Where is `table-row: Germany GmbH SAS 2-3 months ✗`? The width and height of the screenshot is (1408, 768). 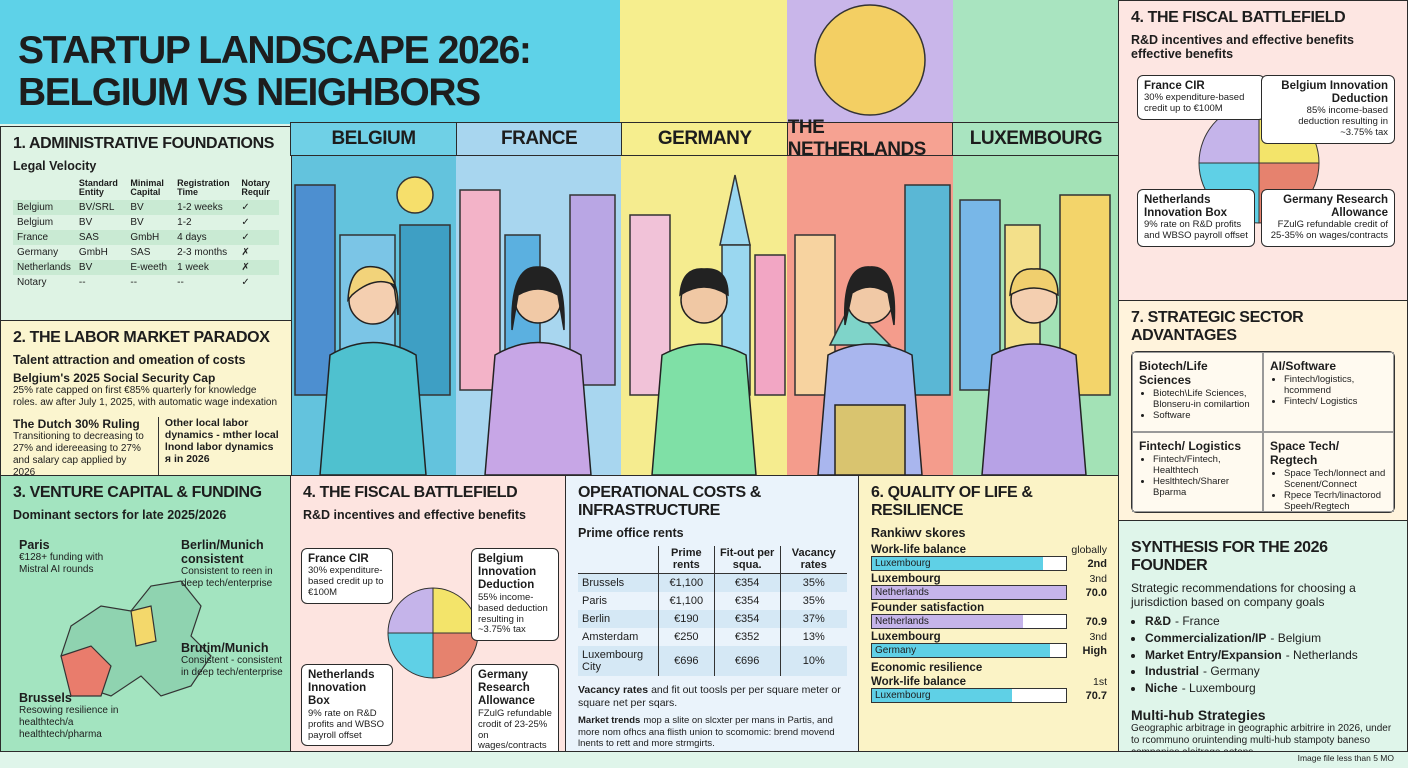
table-row: Germany GmbH SAS 2-3 months ✗ is located at coordinates (146, 252).